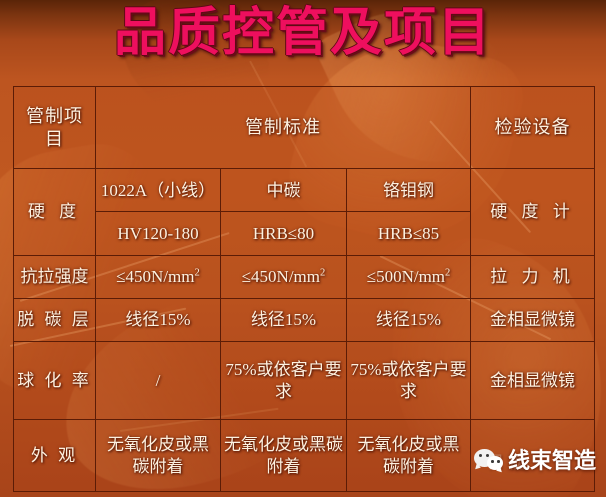 The image size is (606, 497). Describe the element at coordinates (283, 190) in the screenshot. I see `cell-hardness-grade-2: 中碳` at that location.